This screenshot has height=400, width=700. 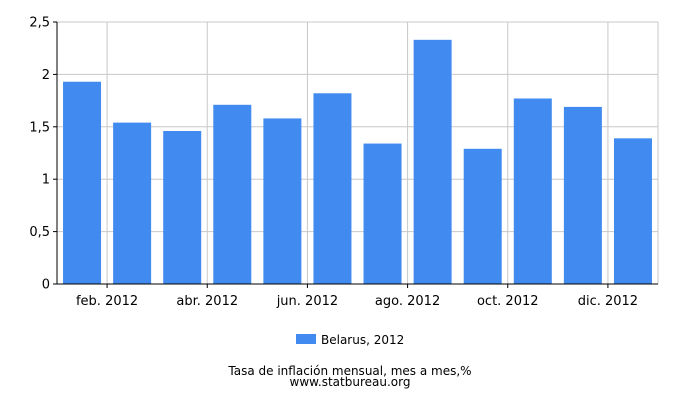 What do you see at coordinates (107, 301) in the screenshot?
I see `x-tick-label: feb. 2012` at bounding box center [107, 301].